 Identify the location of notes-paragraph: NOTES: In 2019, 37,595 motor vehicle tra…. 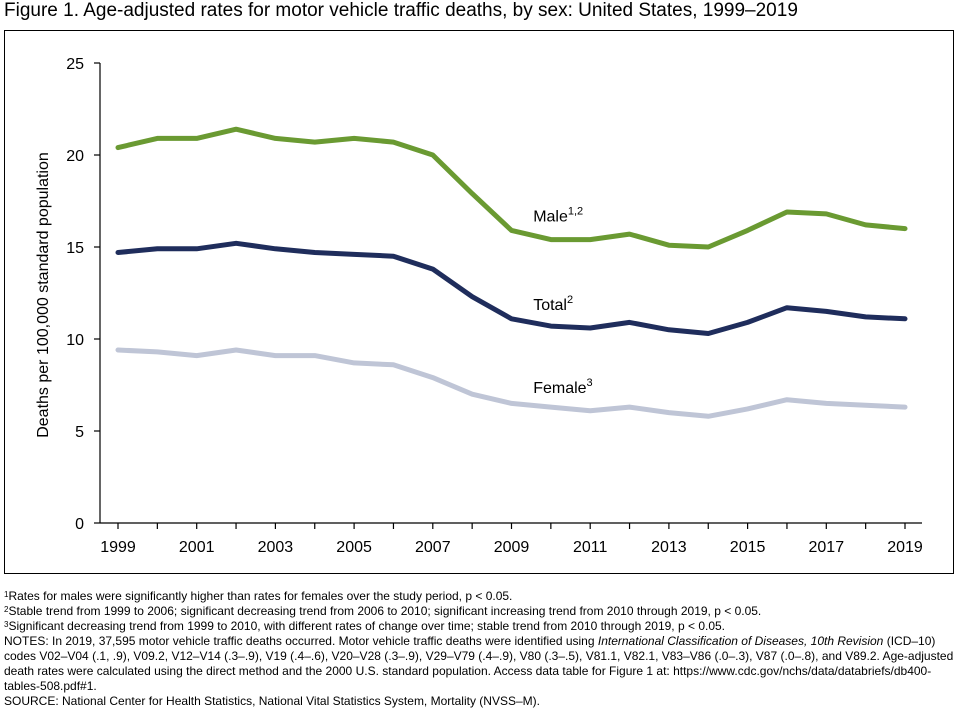
(479, 663).